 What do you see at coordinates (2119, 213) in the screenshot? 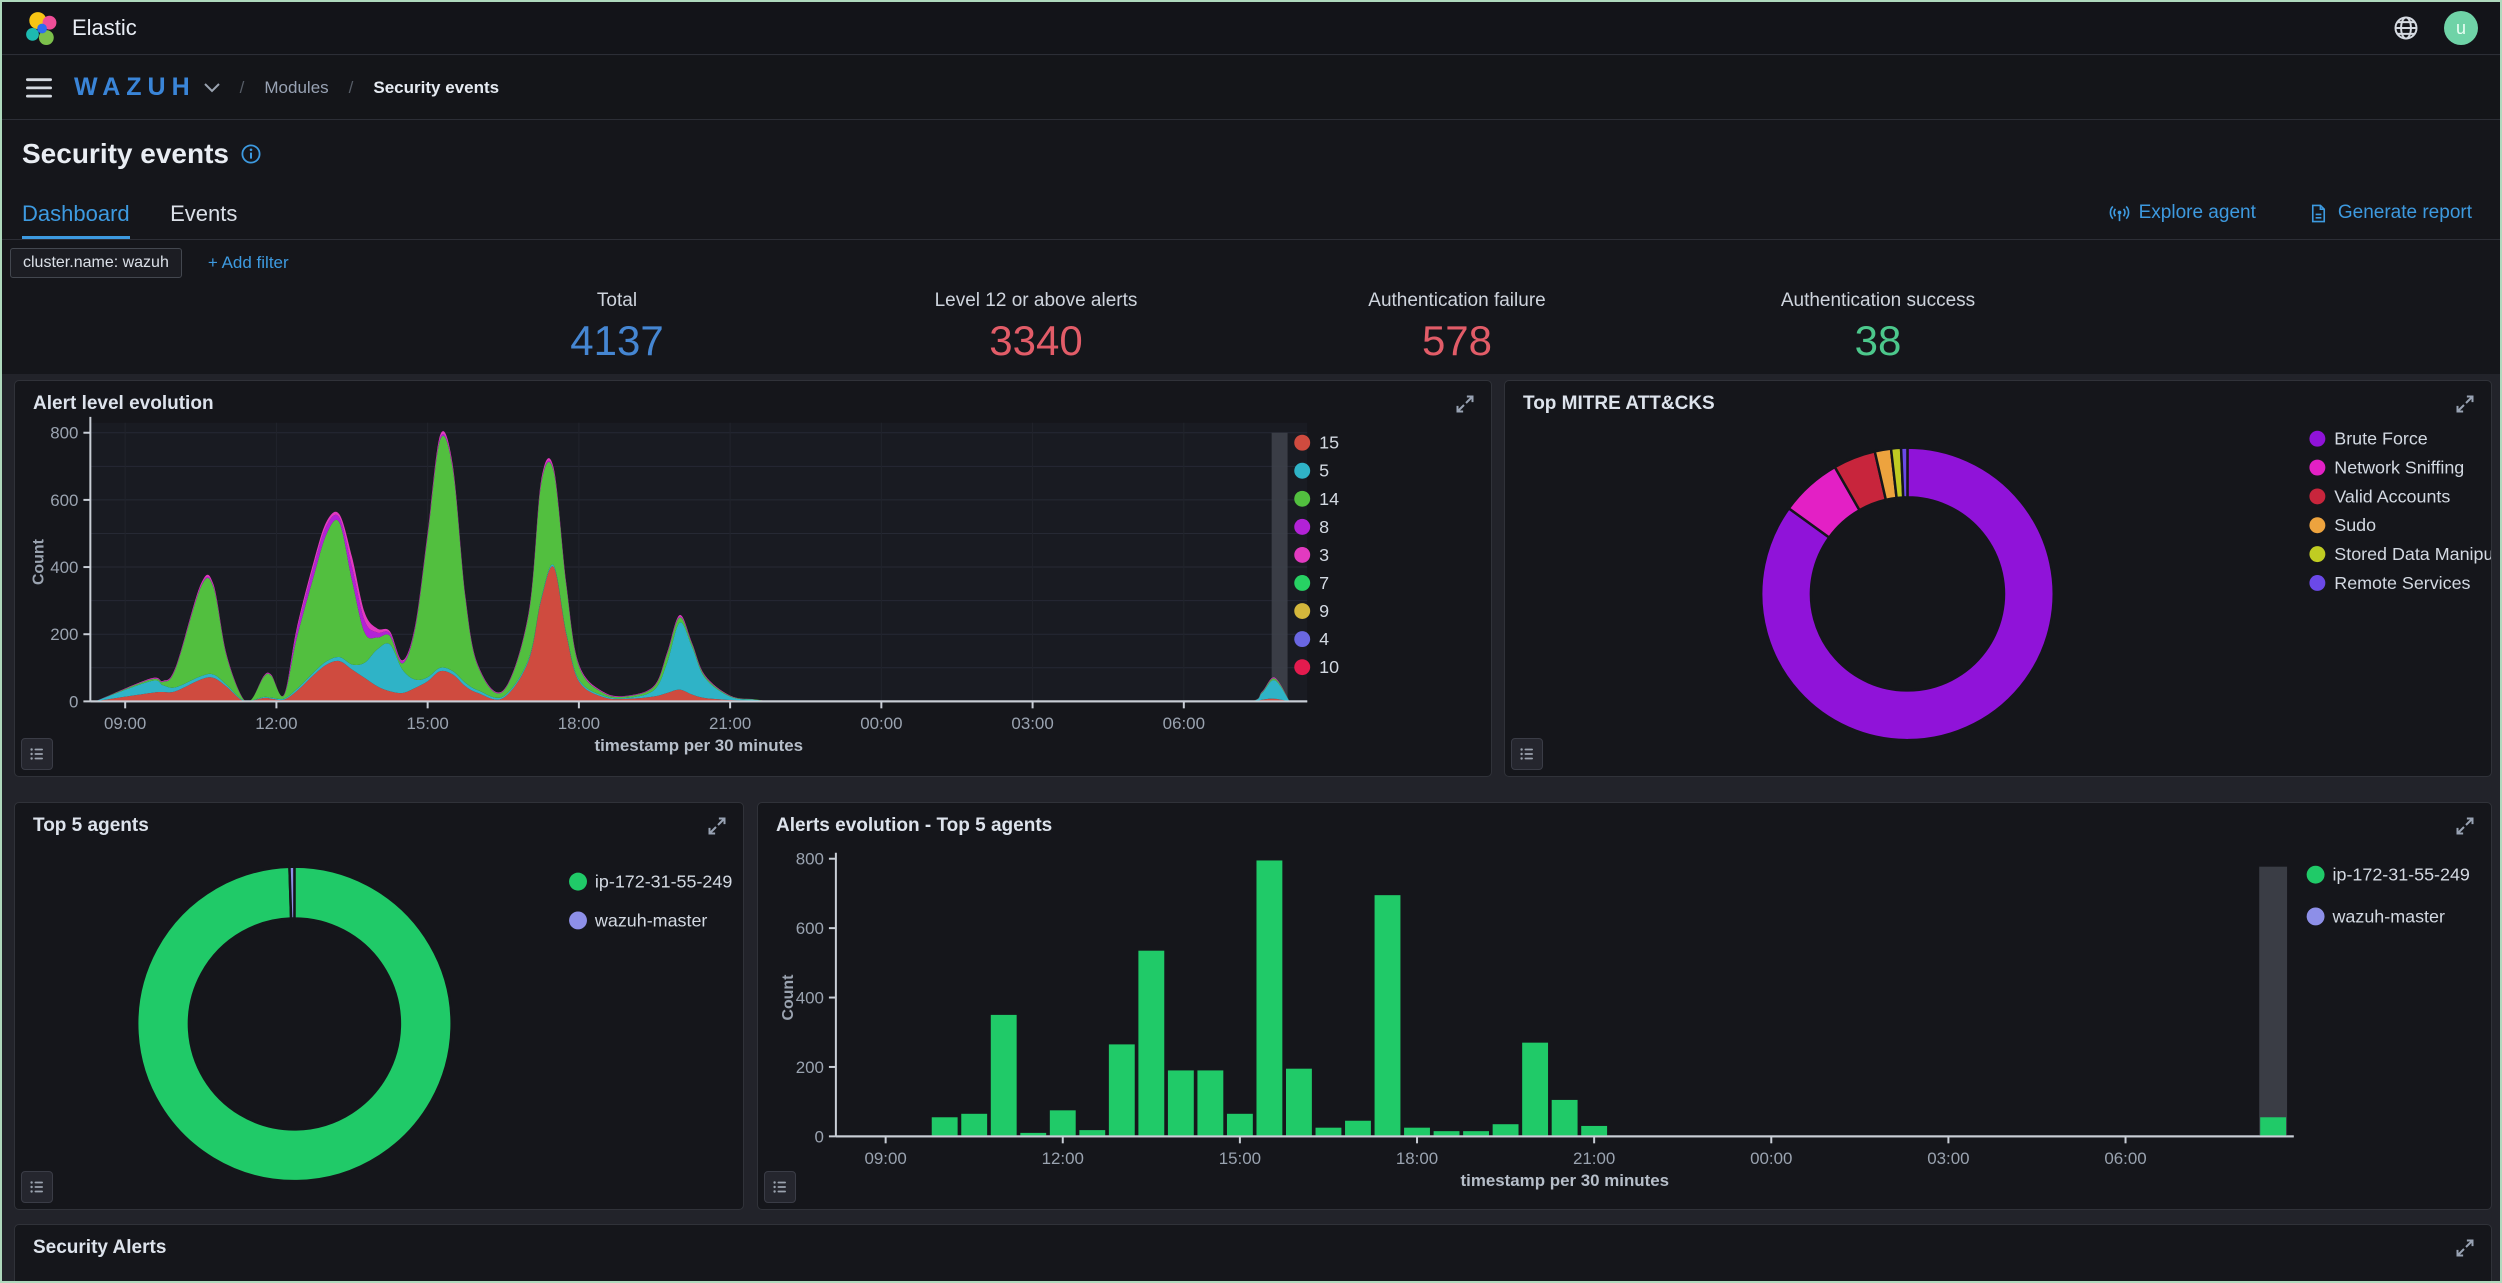
I see `antenna-icon` at bounding box center [2119, 213].